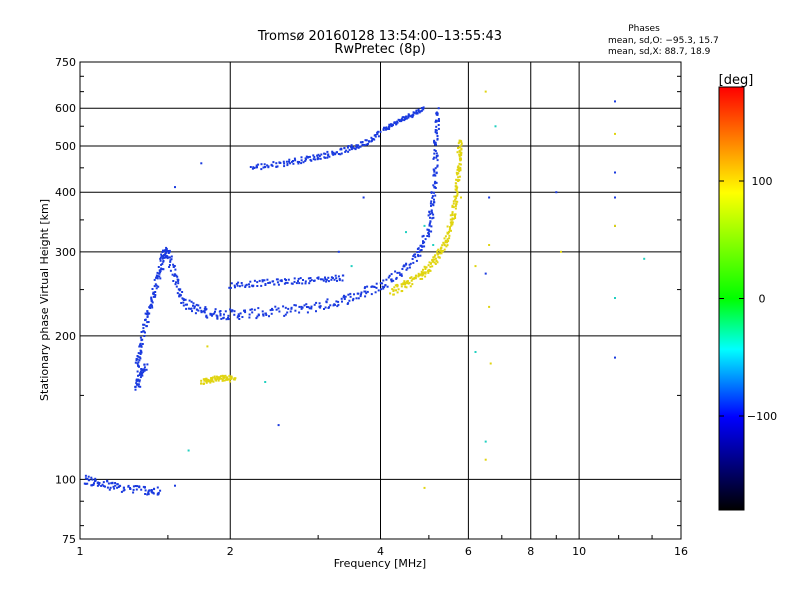  I want to click on y-tick-label: 500, so click(65, 146).